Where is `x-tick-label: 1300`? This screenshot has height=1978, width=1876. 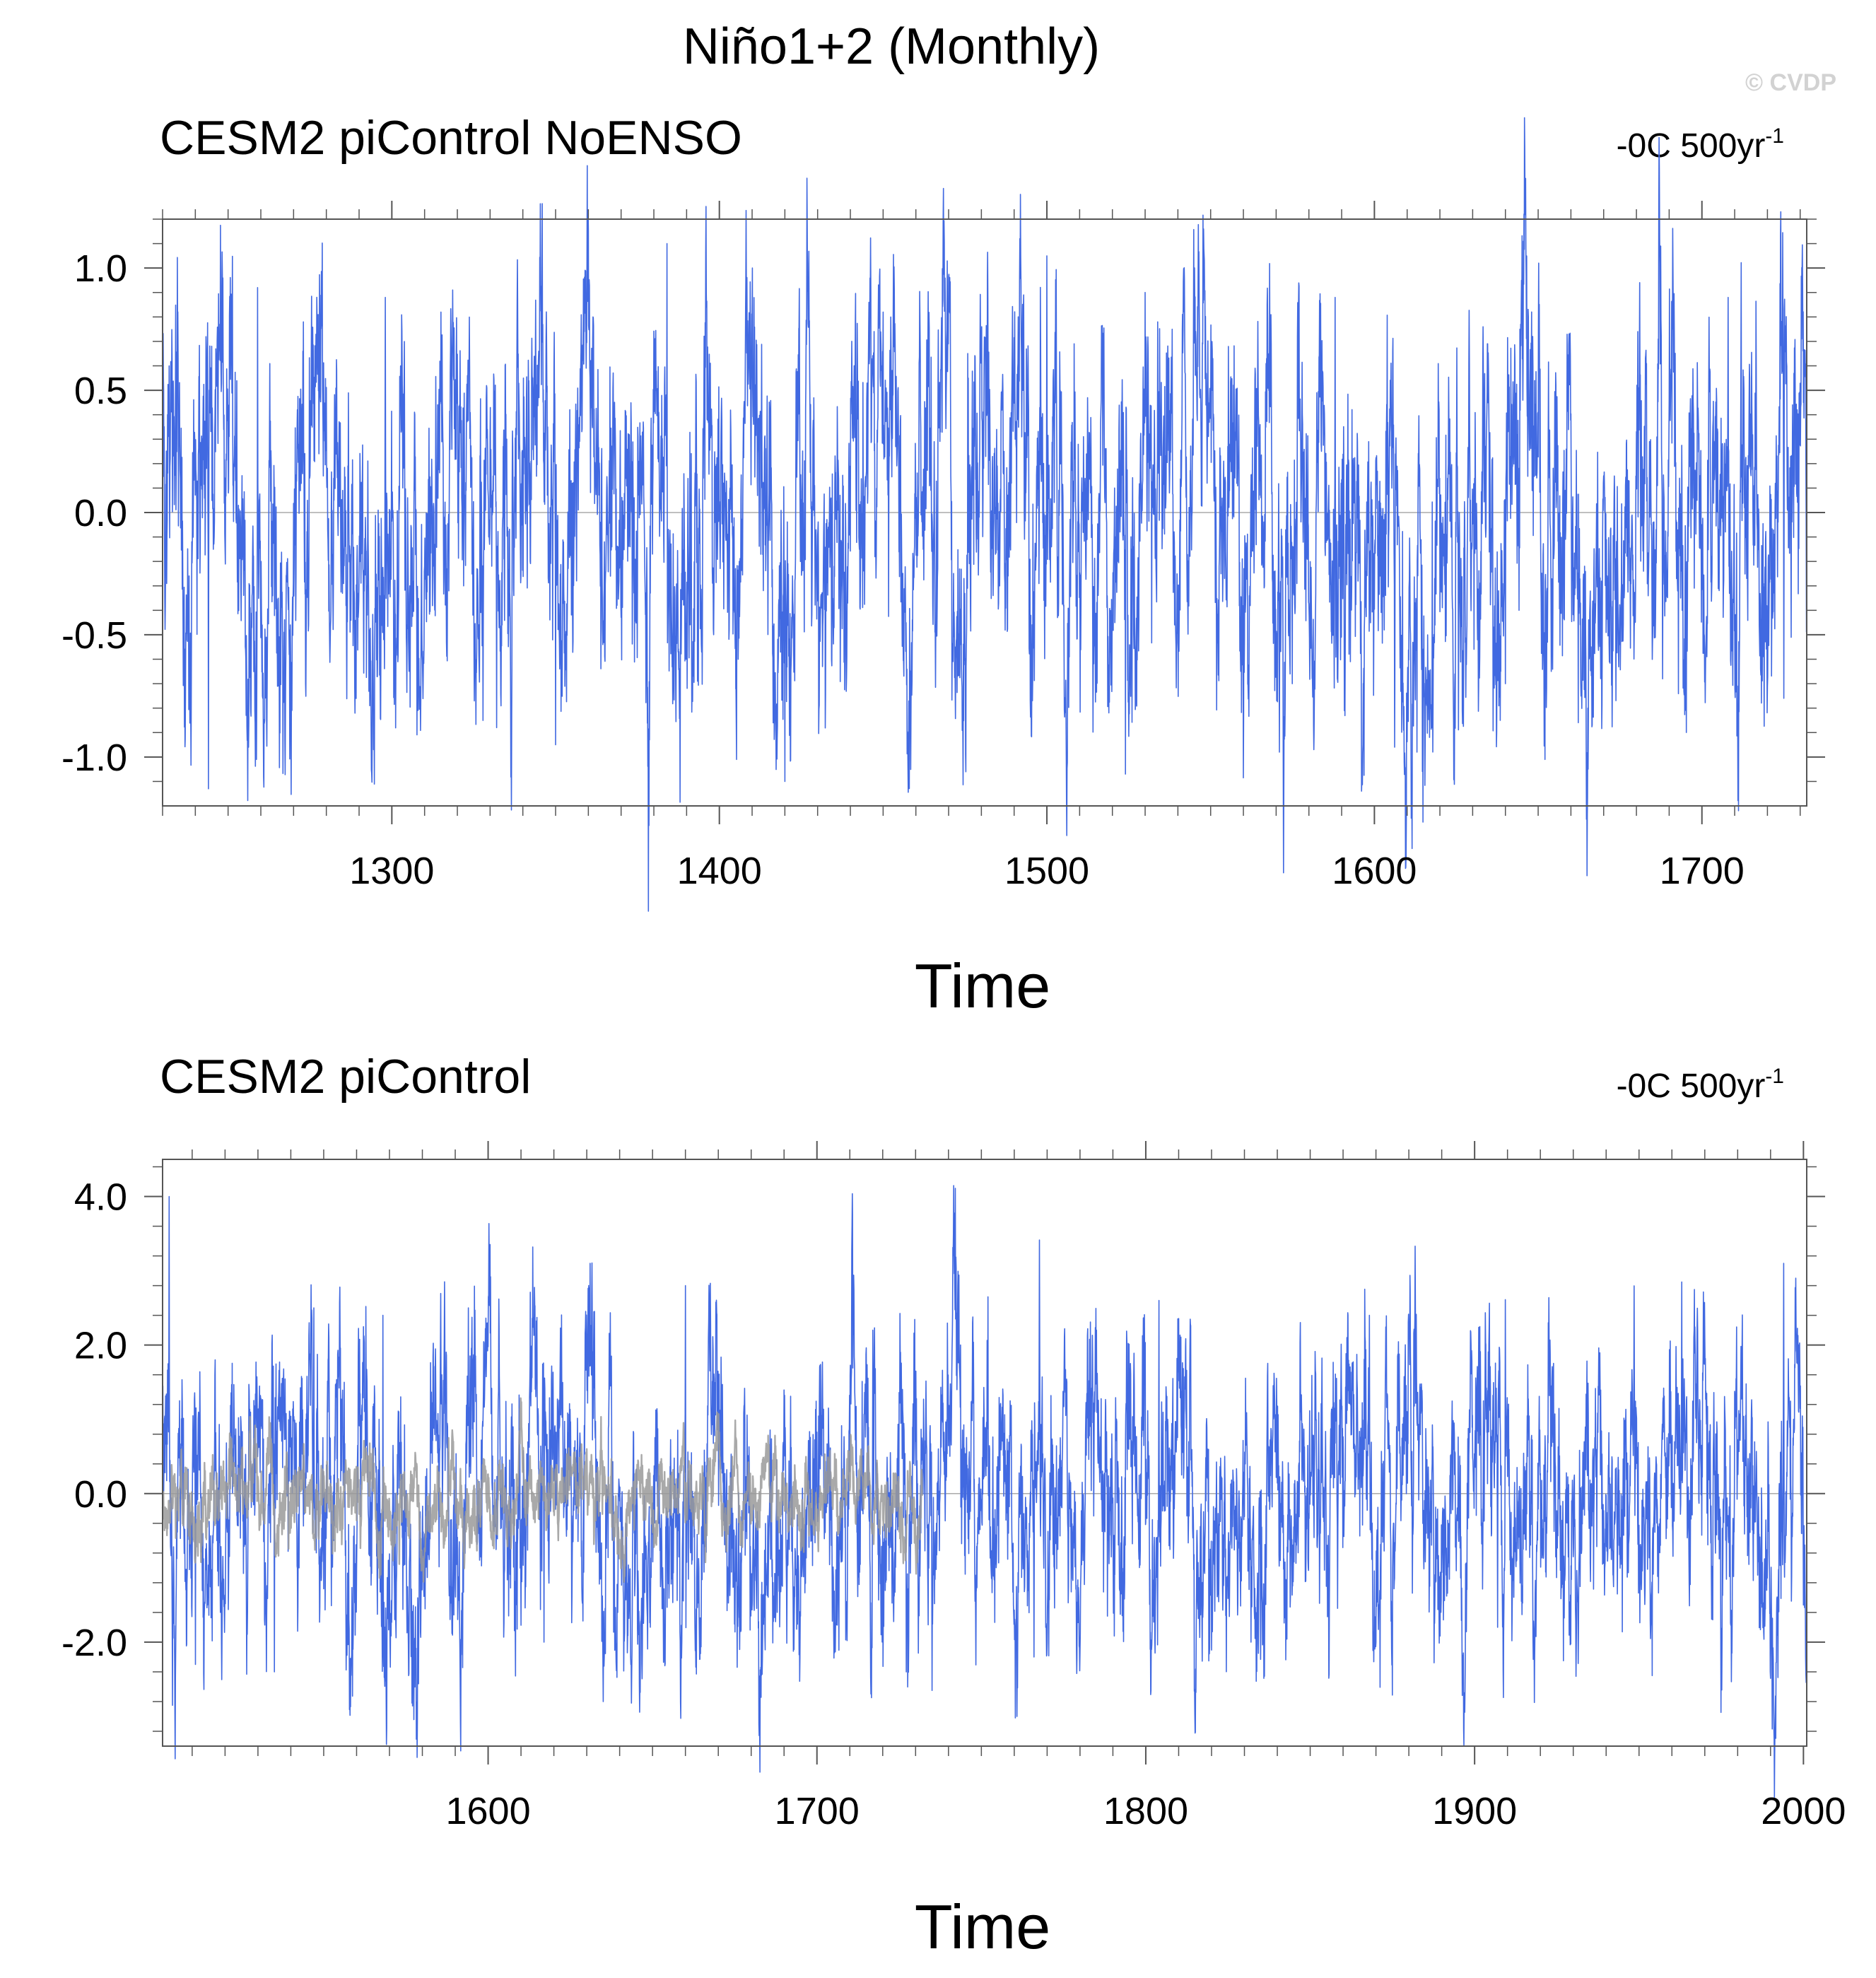
x-tick-label: 1300 is located at coordinates (391, 871).